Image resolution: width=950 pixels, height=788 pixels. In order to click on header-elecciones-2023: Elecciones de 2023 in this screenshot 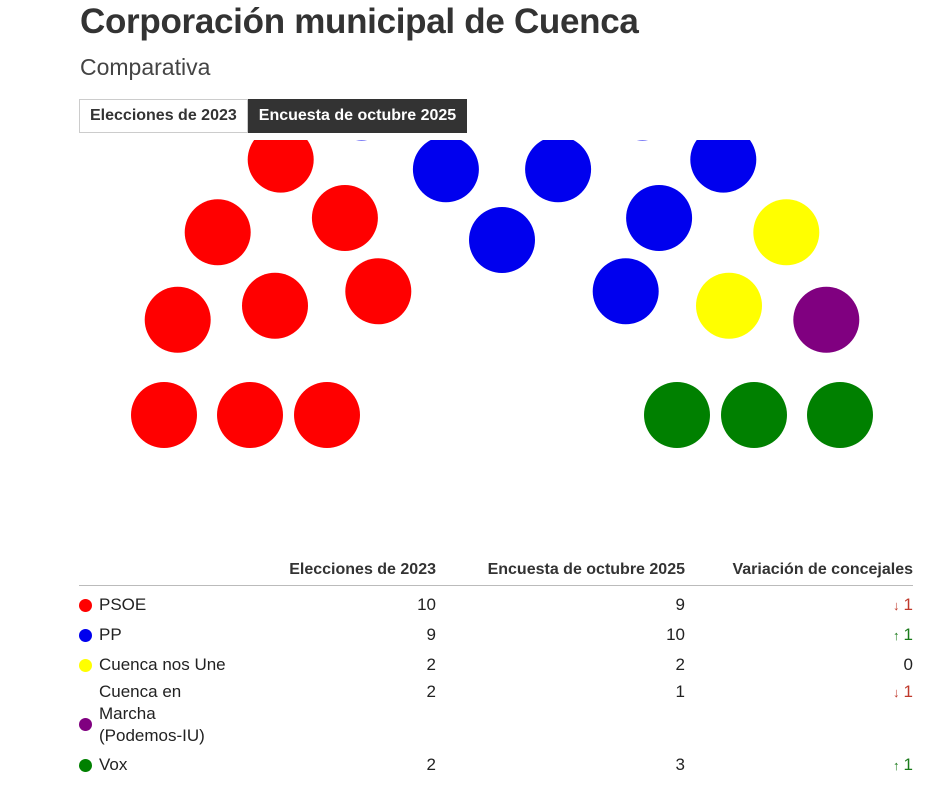, I will do `click(362, 569)`.